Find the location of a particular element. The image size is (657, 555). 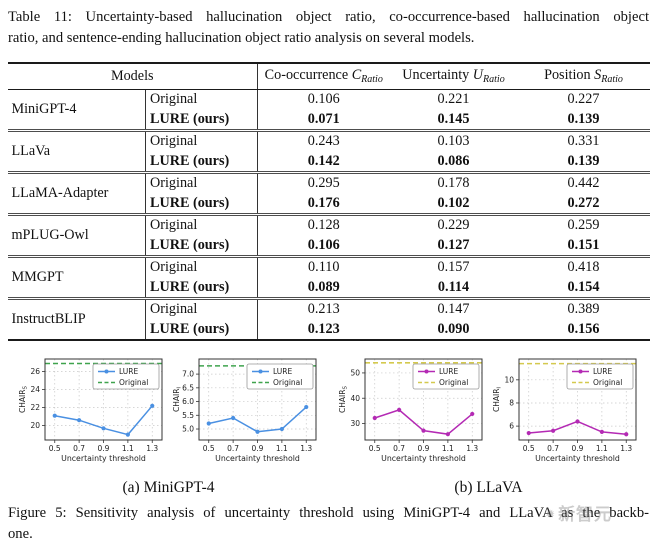

svg-text: 5.0 is located at coordinates (188, 429).